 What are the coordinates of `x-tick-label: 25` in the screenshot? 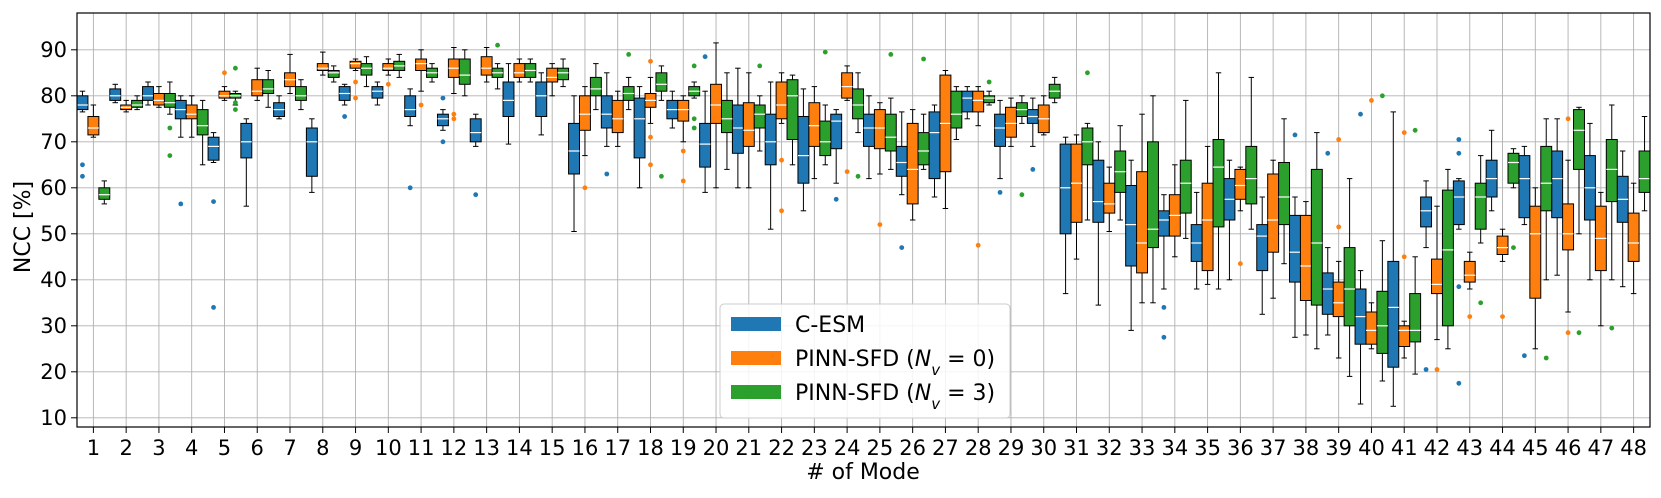 It's located at (880, 448).